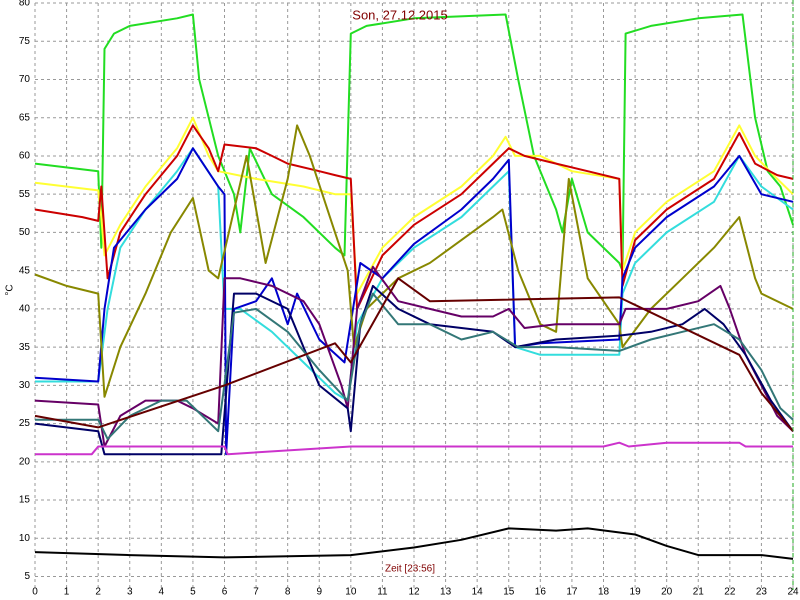 This screenshot has width=800, height=600. I want to click on x-tick-label: 11, so click(382, 592).